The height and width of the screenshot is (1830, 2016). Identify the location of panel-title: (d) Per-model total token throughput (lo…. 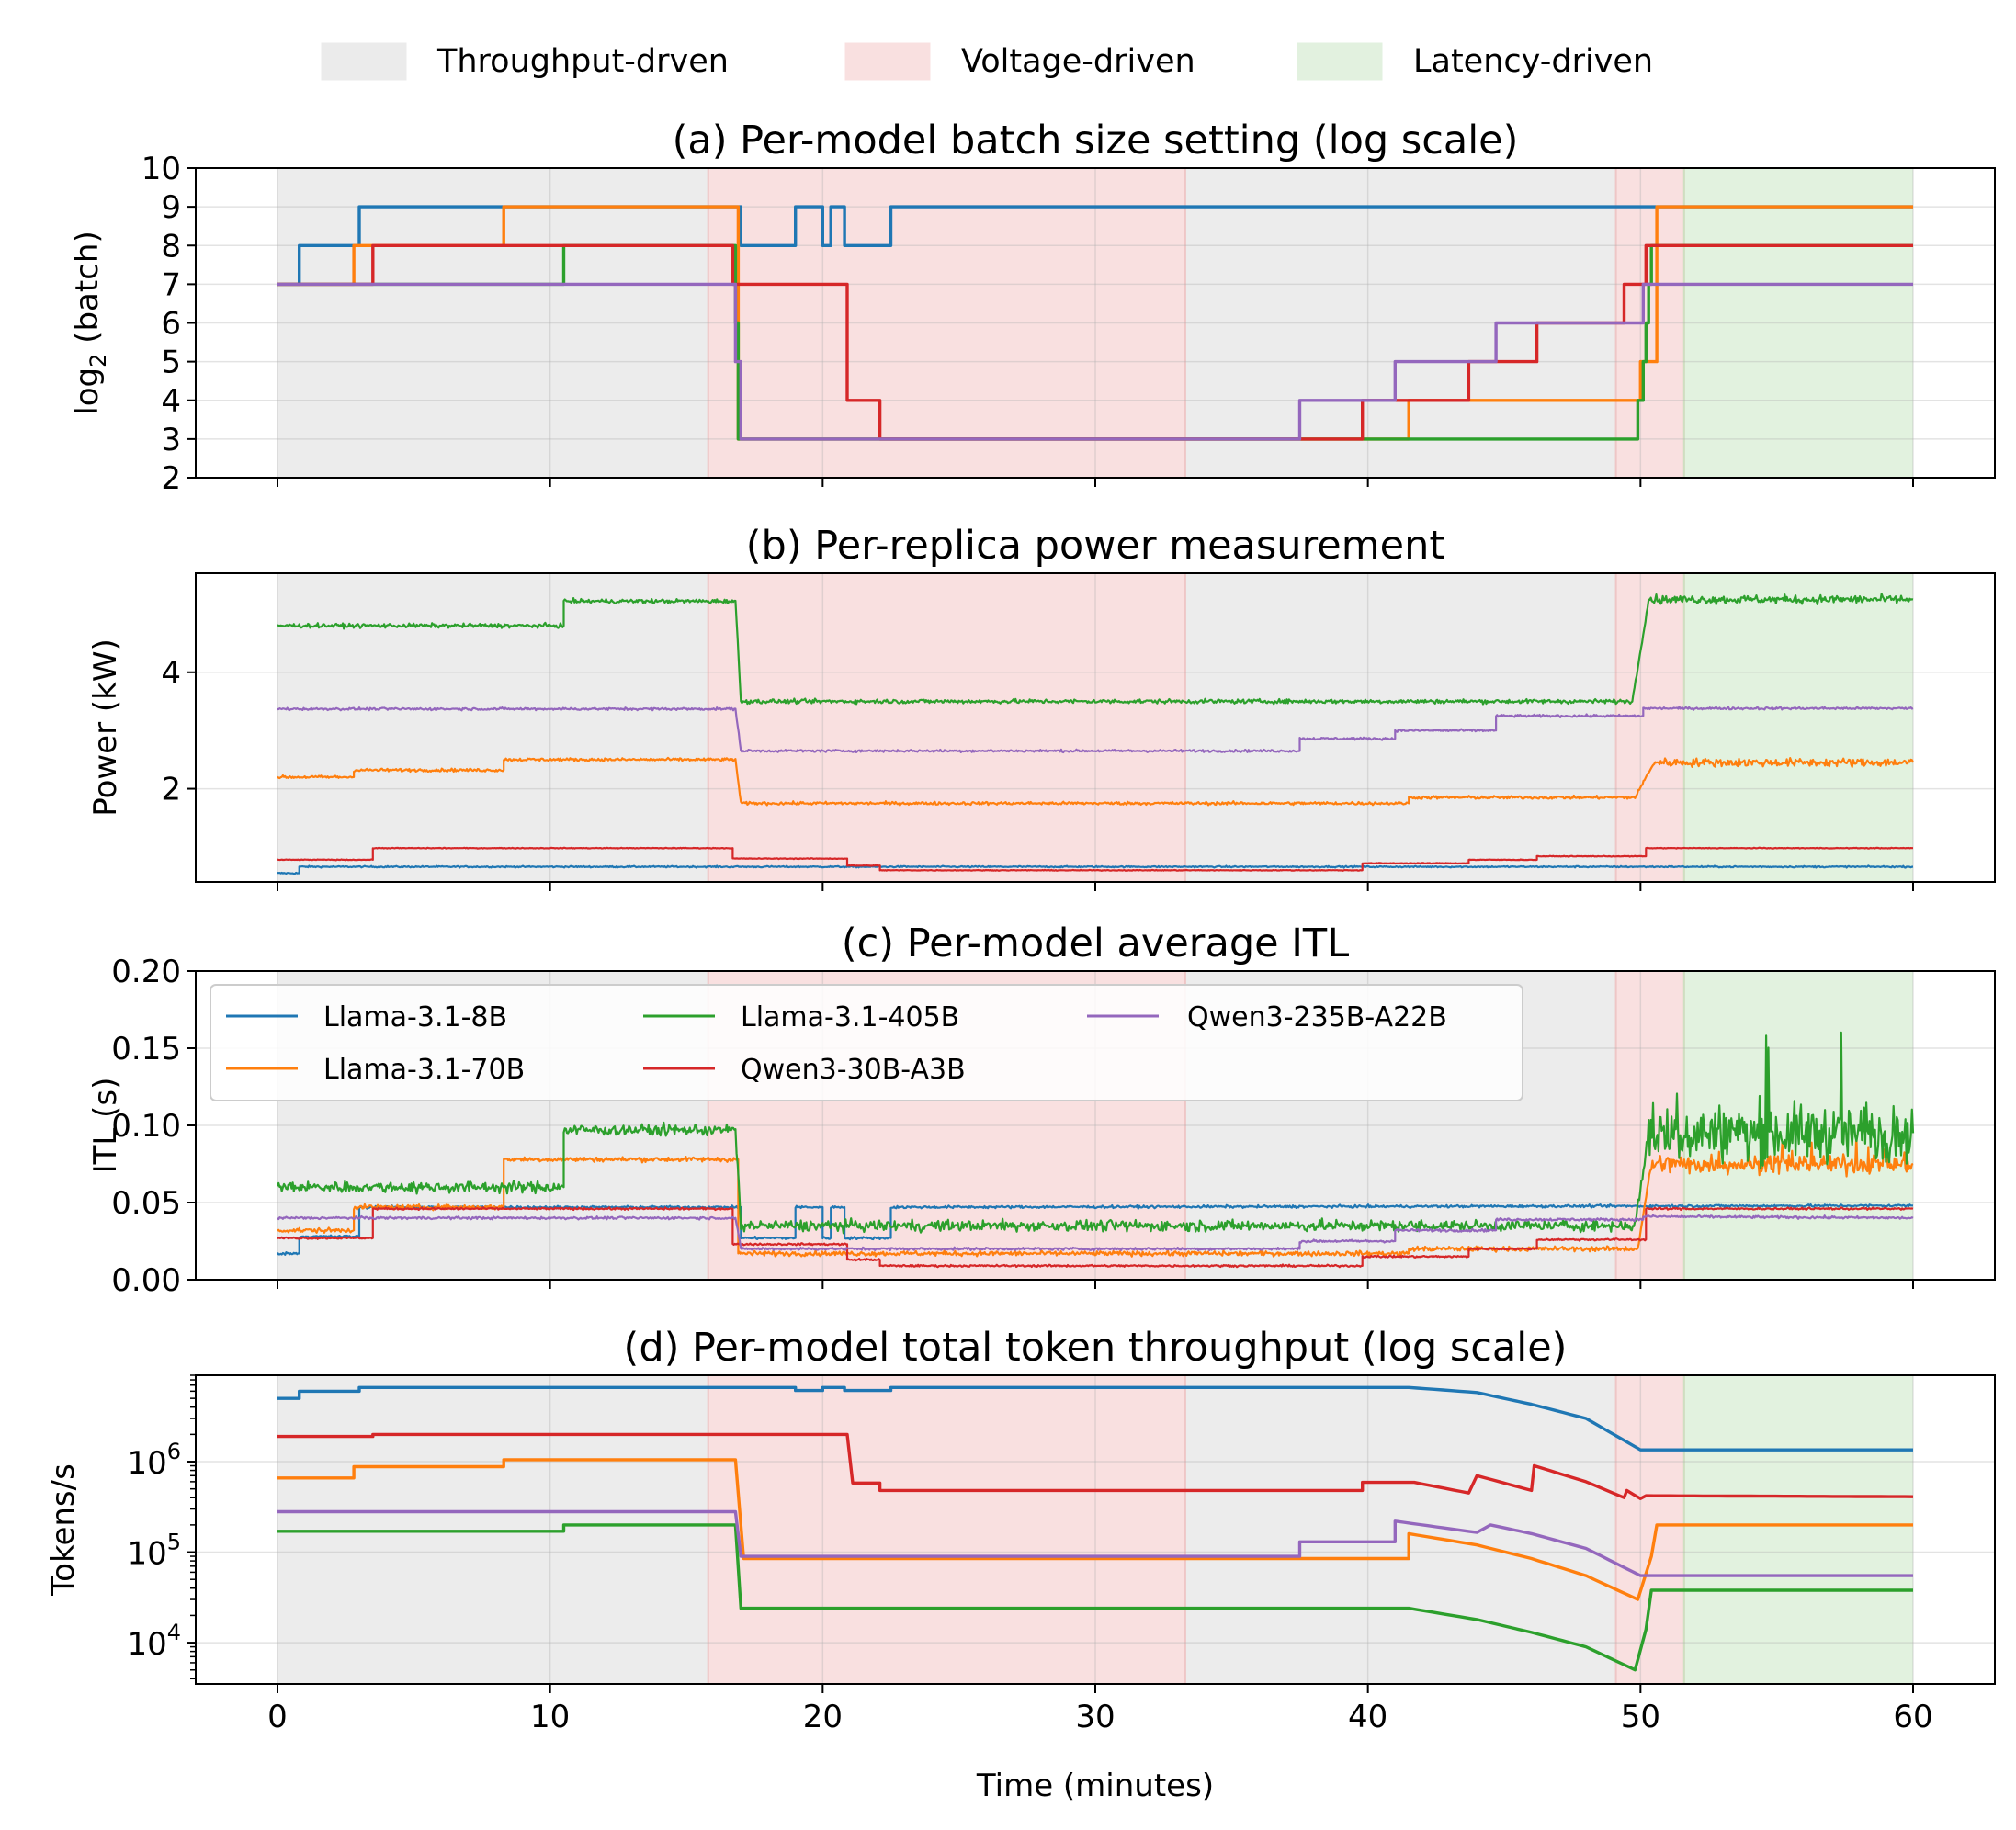
(1096, 1348).